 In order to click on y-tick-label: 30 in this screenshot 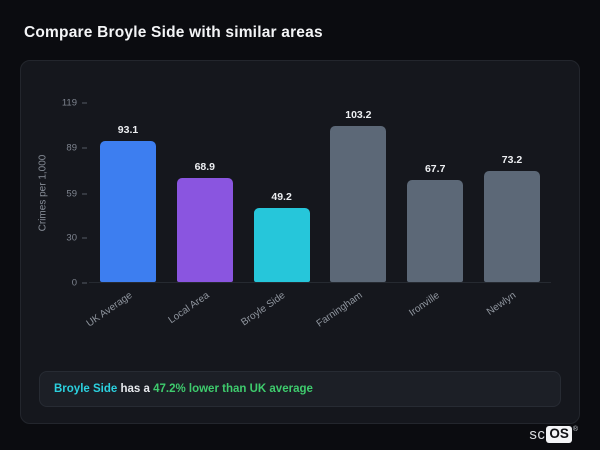, I will do `click(76, 237)`.